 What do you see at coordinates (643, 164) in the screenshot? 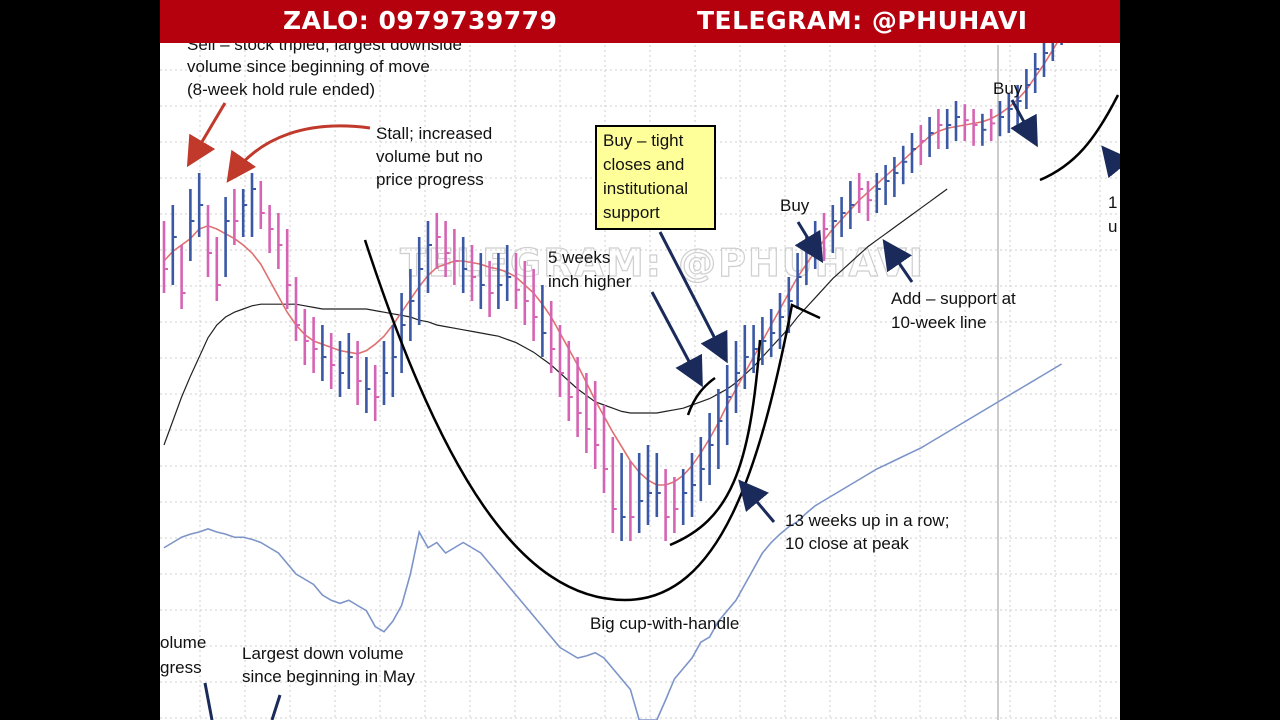
I see `buy-tight-line-2: closes and` at bounding box center [643, 164].